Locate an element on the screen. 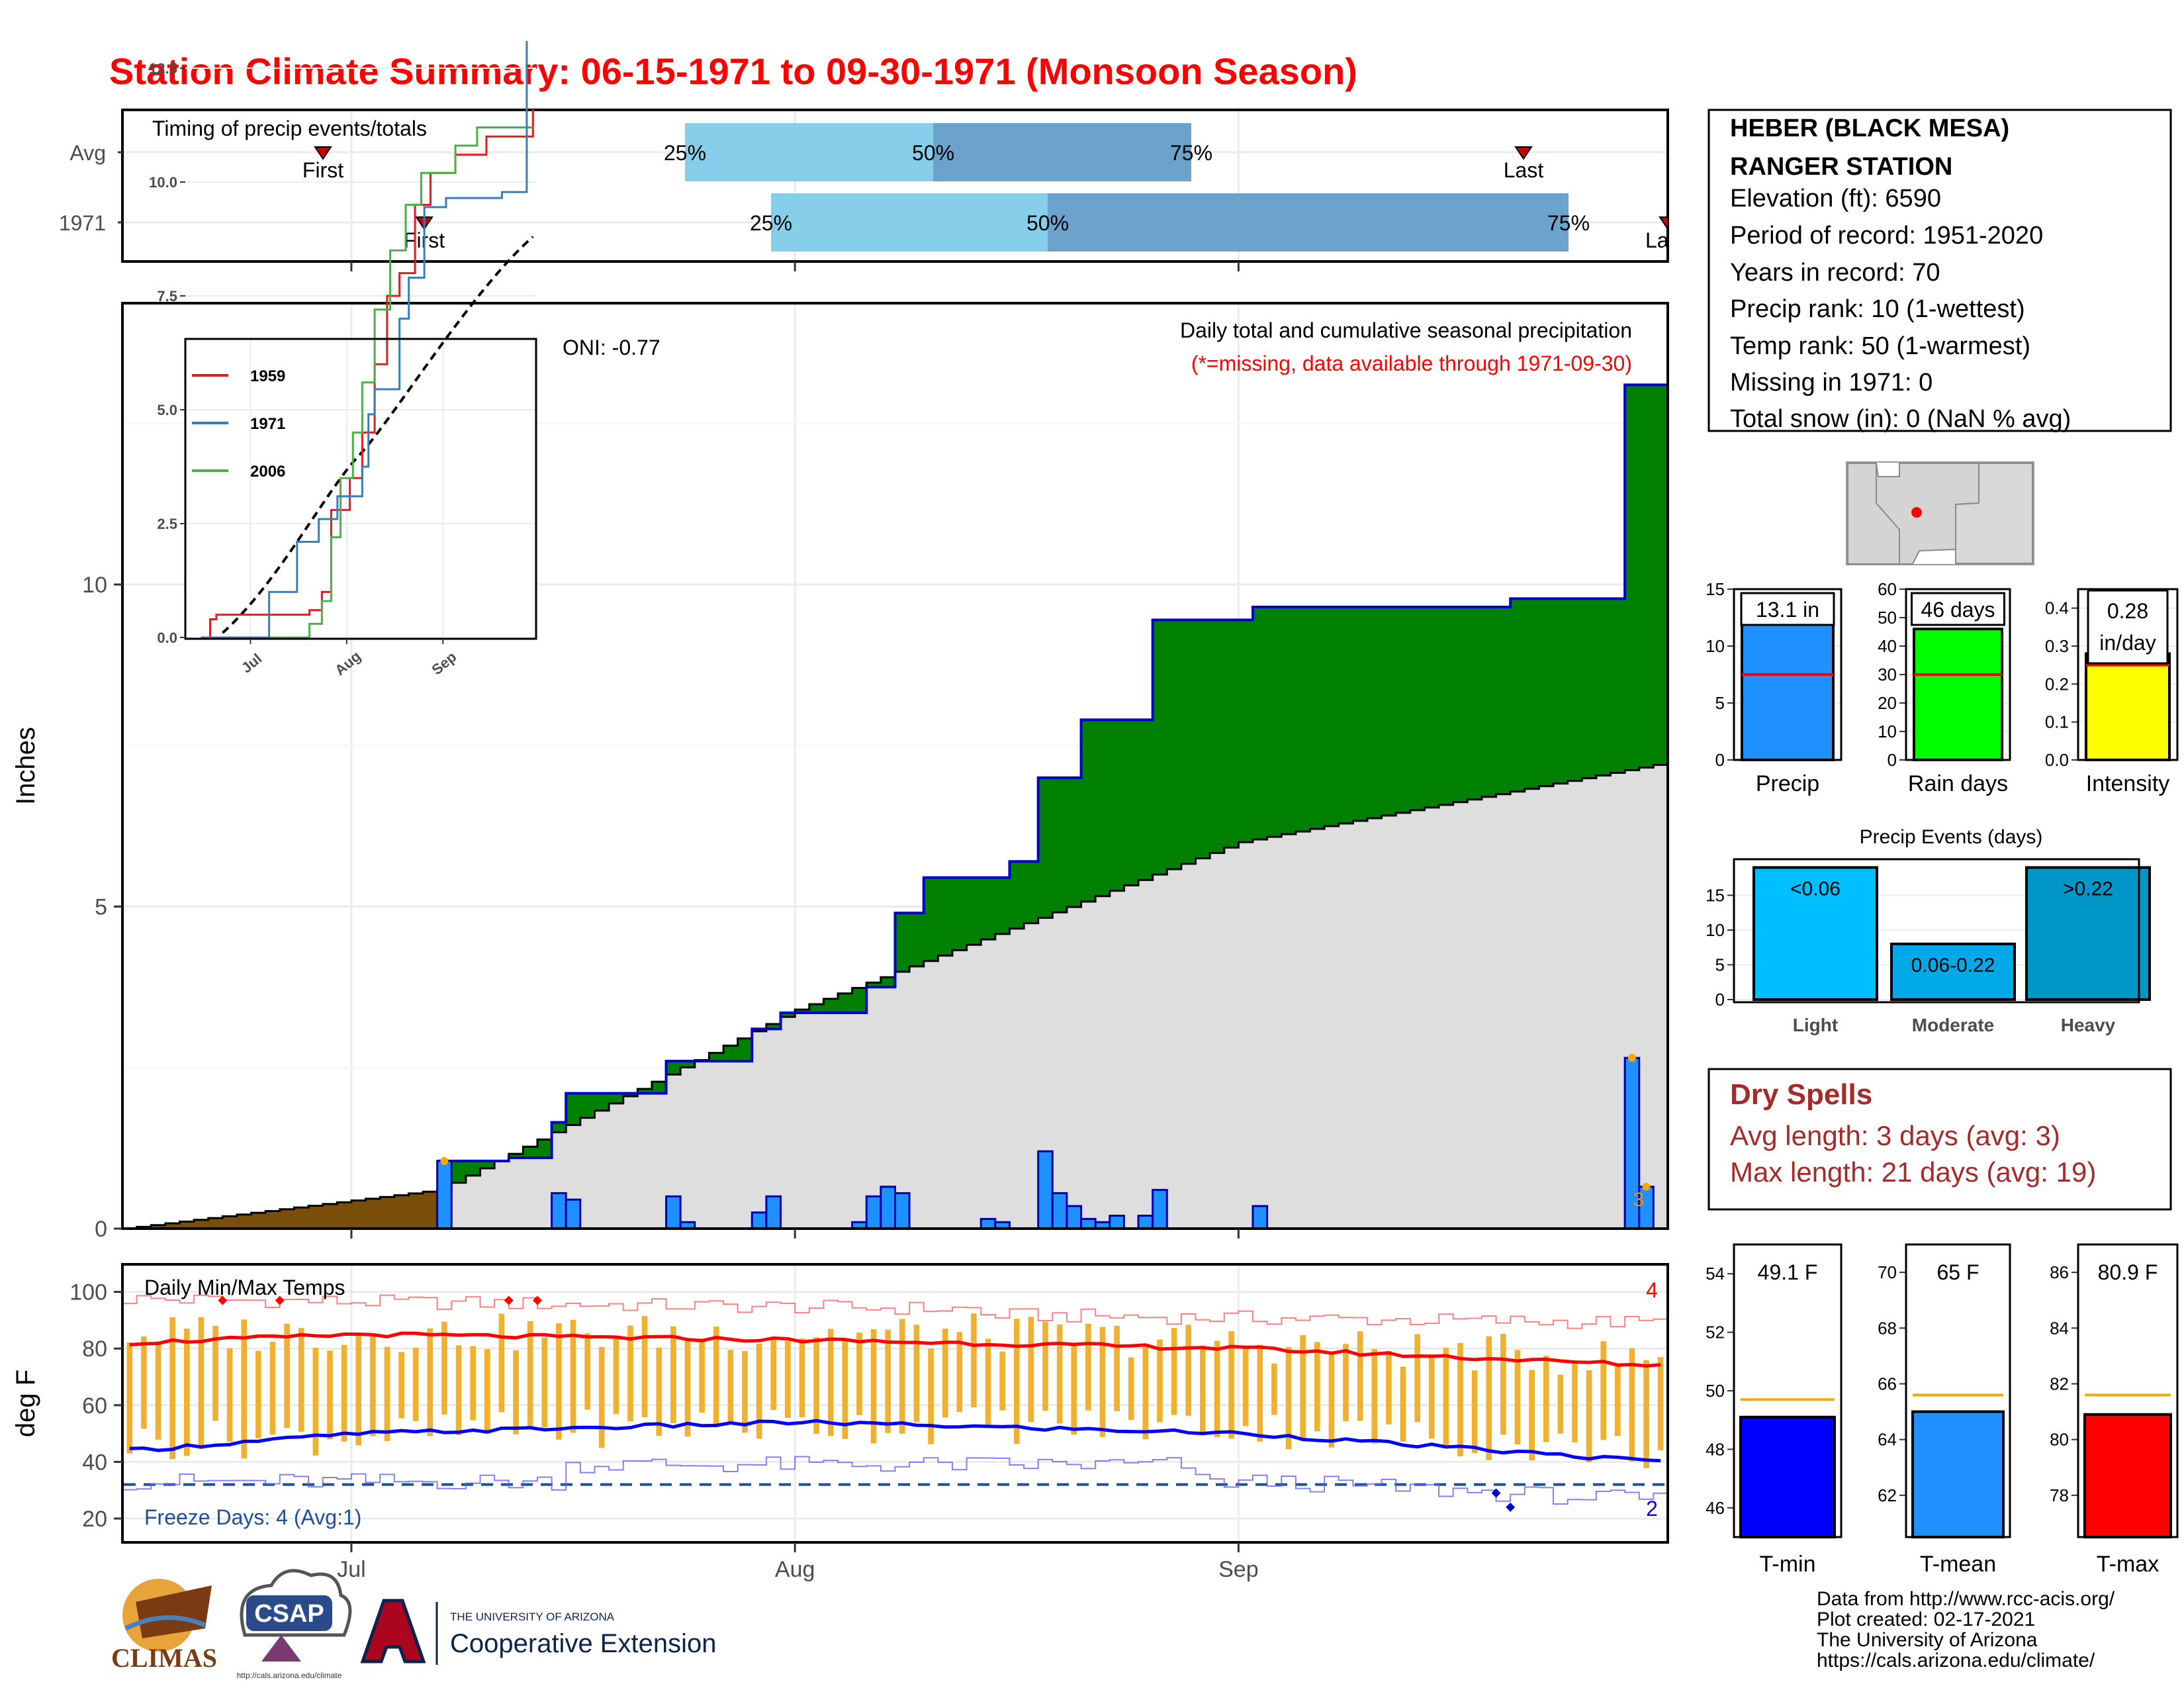 The width and height of the screenshot is (2184, 1688). temp-summary-name: T-max is located at coordinates (2128, 1564).